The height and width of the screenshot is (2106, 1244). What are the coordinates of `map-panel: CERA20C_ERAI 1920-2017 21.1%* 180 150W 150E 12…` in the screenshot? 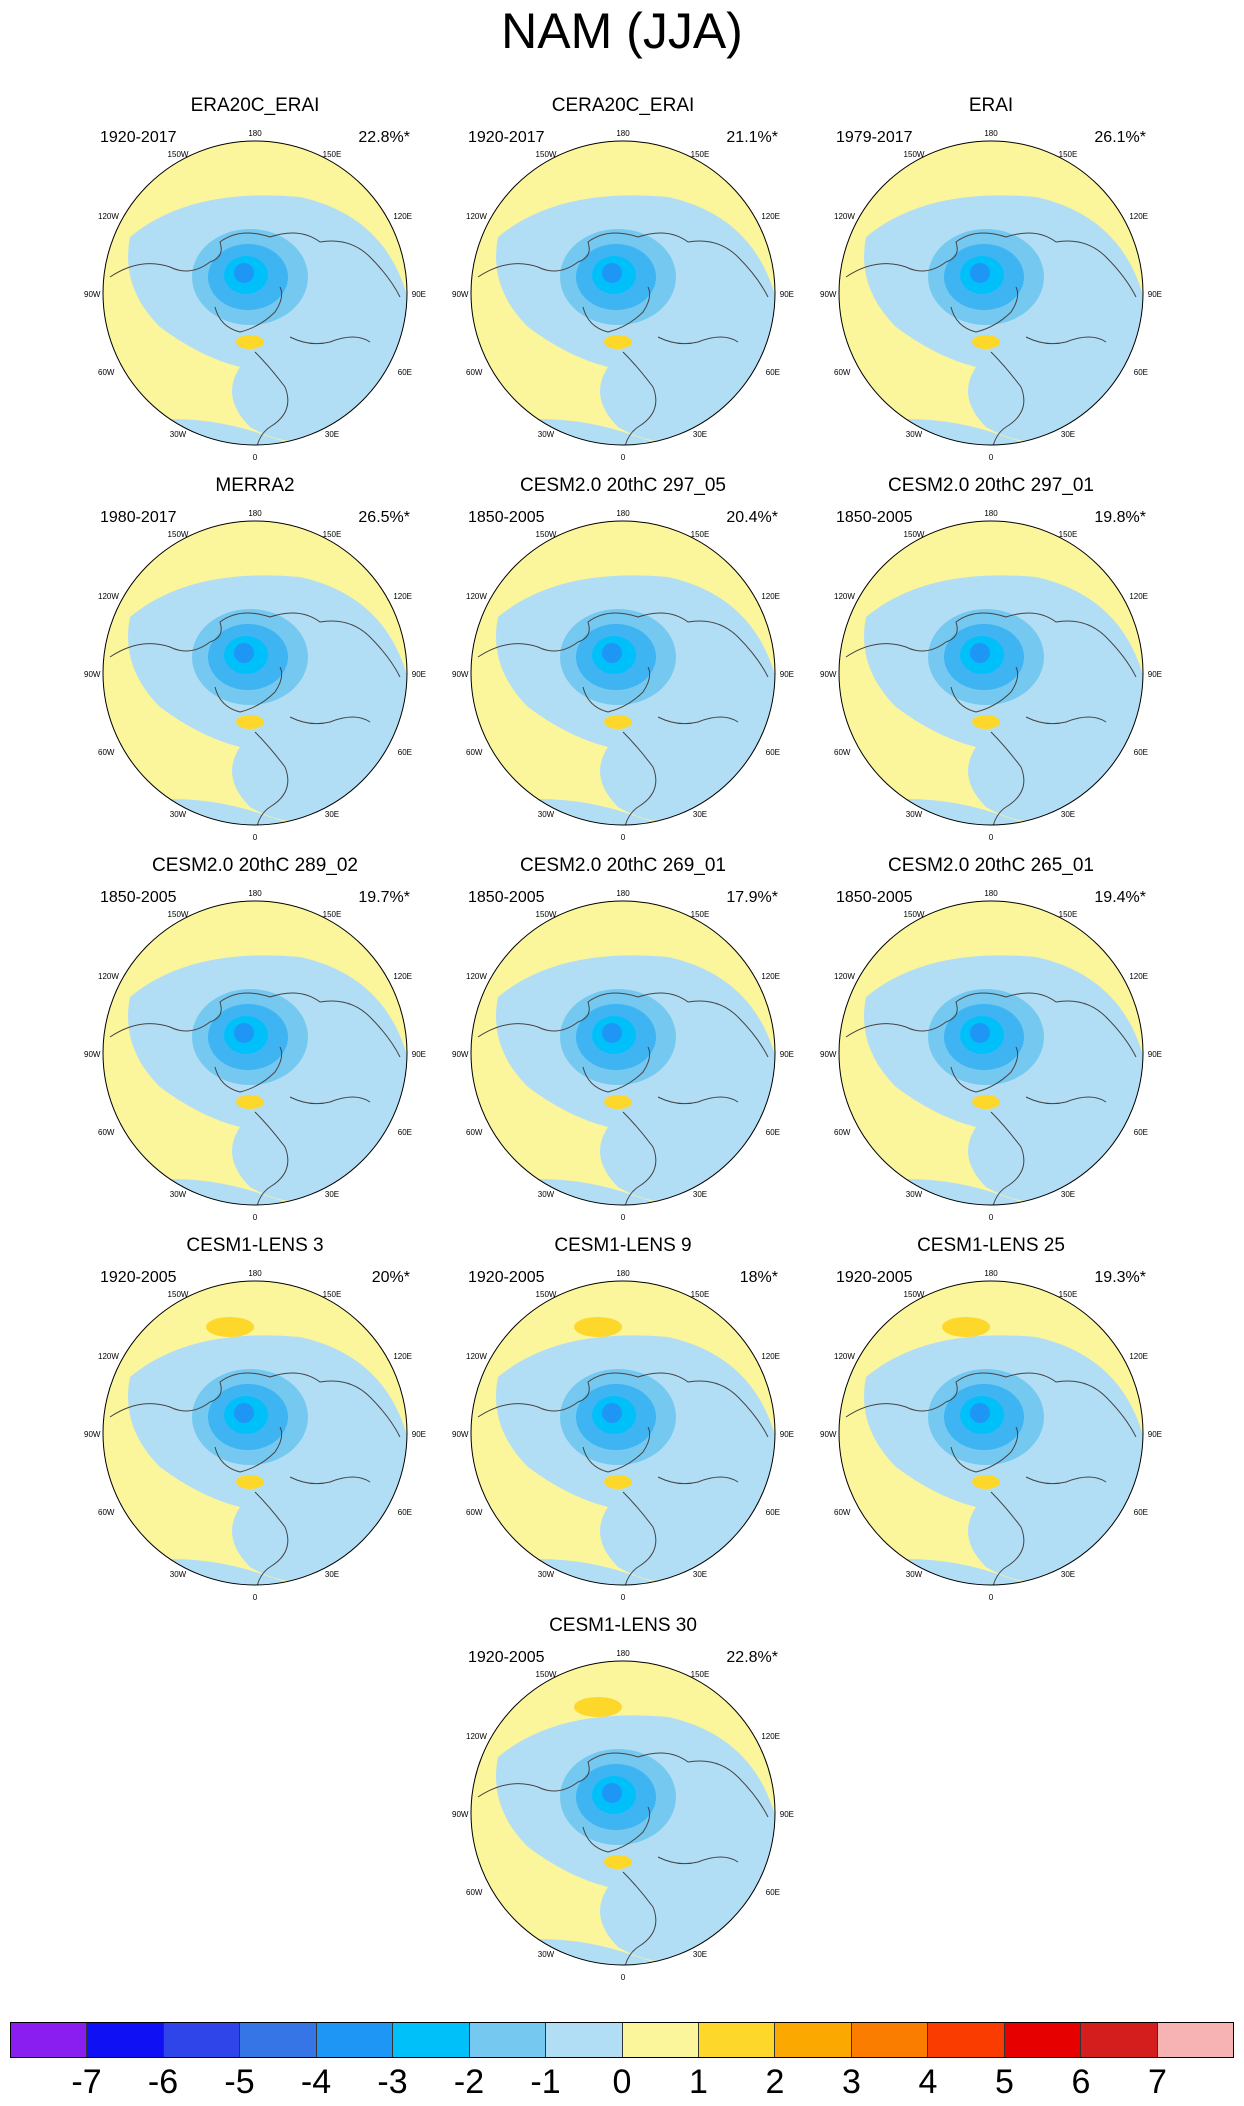 It's located at (623, 280).